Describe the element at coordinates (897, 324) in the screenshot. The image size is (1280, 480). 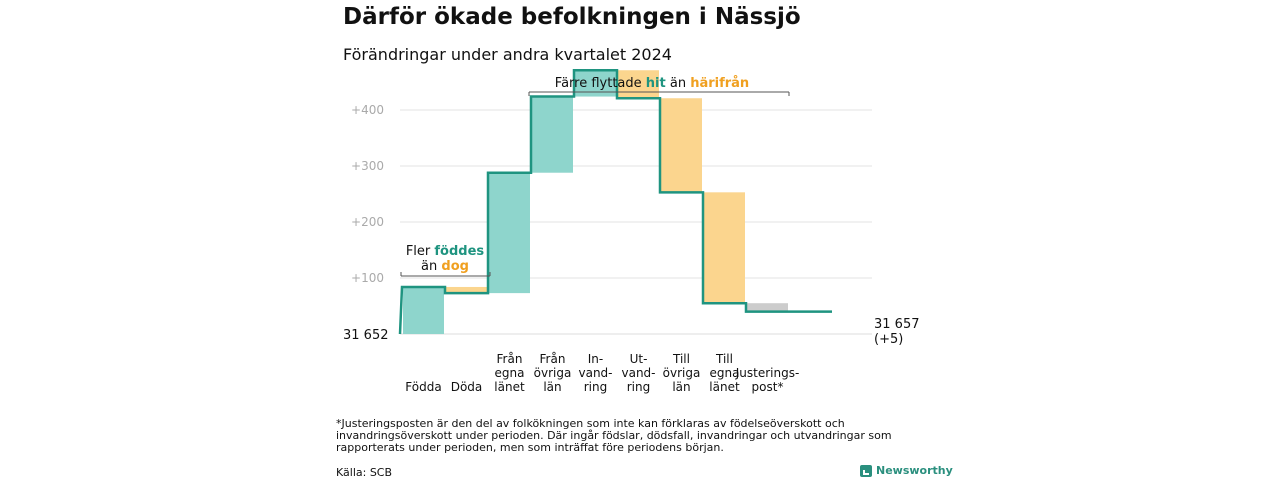
I see `end-value-label: 31 657` at that location.